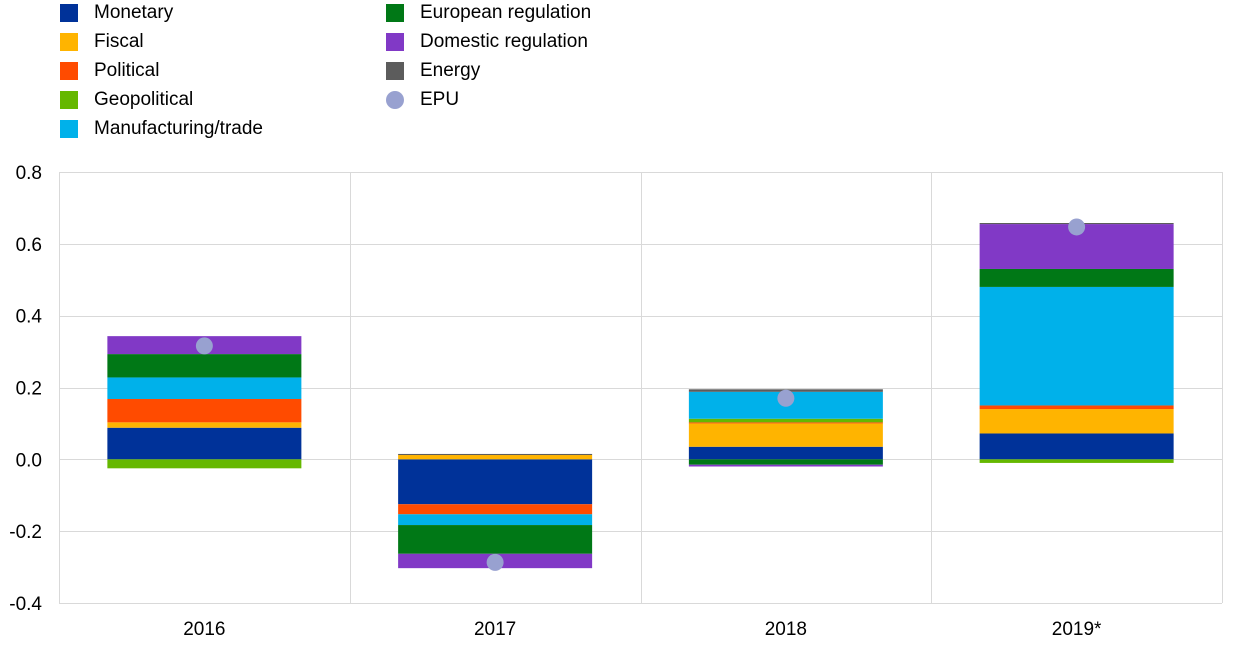 This screenshot has width=1240, height=648. I want to click on legend-item-domestic-regulation: Domestic regulation, so click(487, 42).